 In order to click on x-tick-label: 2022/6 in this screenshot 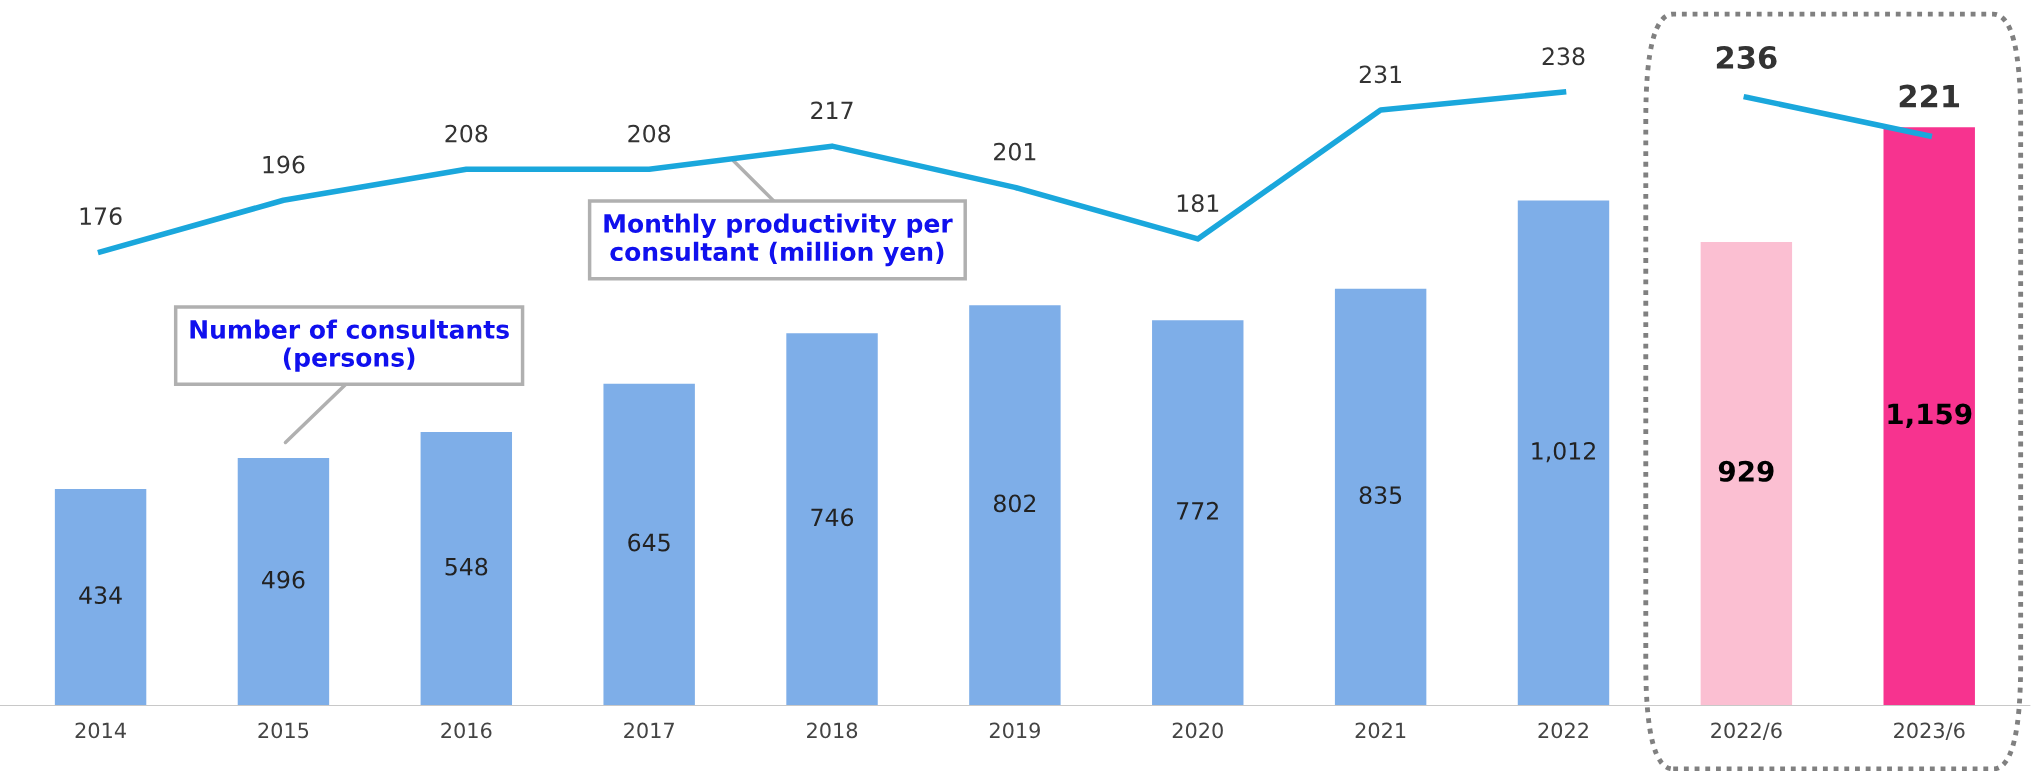, I will do `click(1746, 731)`.